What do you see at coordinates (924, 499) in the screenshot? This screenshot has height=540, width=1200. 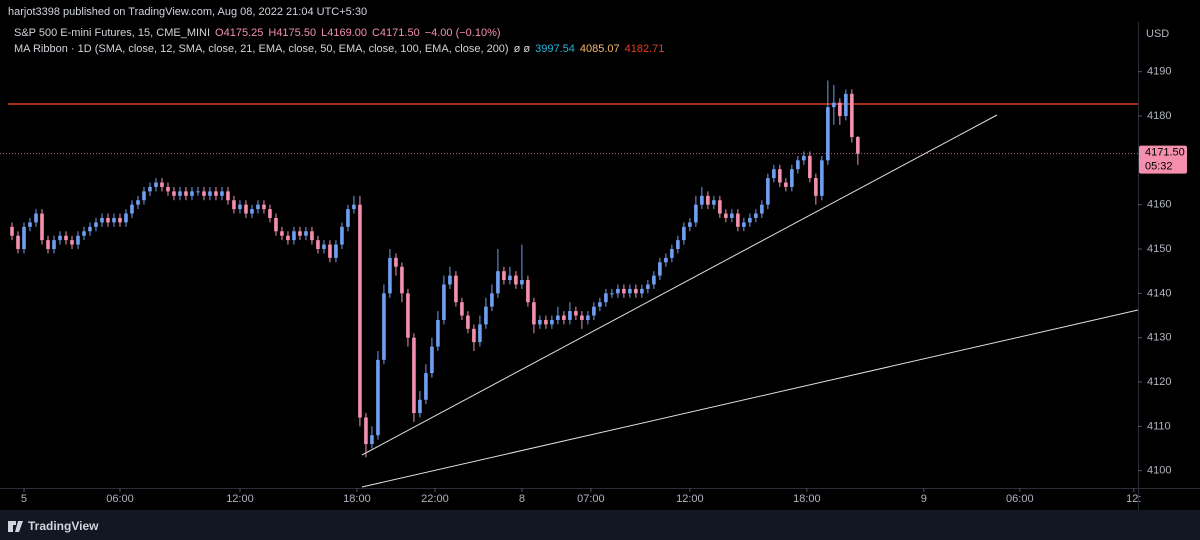 I see `x-tick-label: 9` at bounding box center [924, 499].